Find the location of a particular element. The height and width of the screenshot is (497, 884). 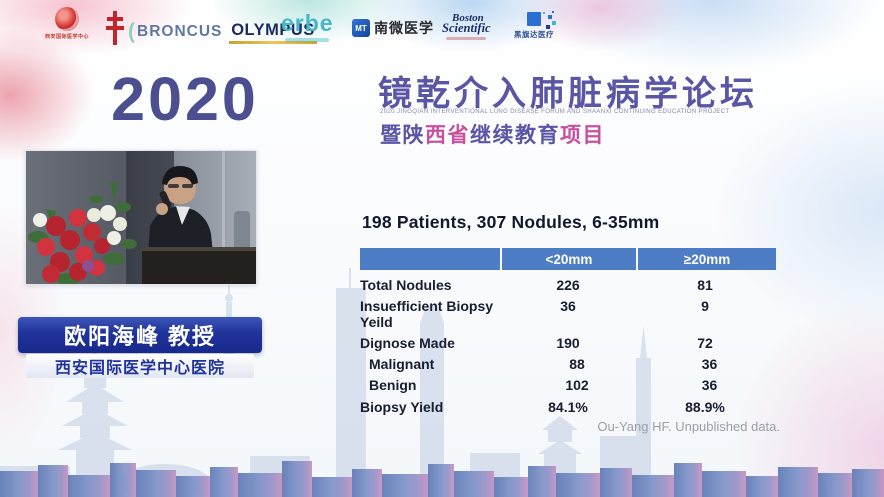

table-header-cell: <20mm is located at coordinates (569, 259).